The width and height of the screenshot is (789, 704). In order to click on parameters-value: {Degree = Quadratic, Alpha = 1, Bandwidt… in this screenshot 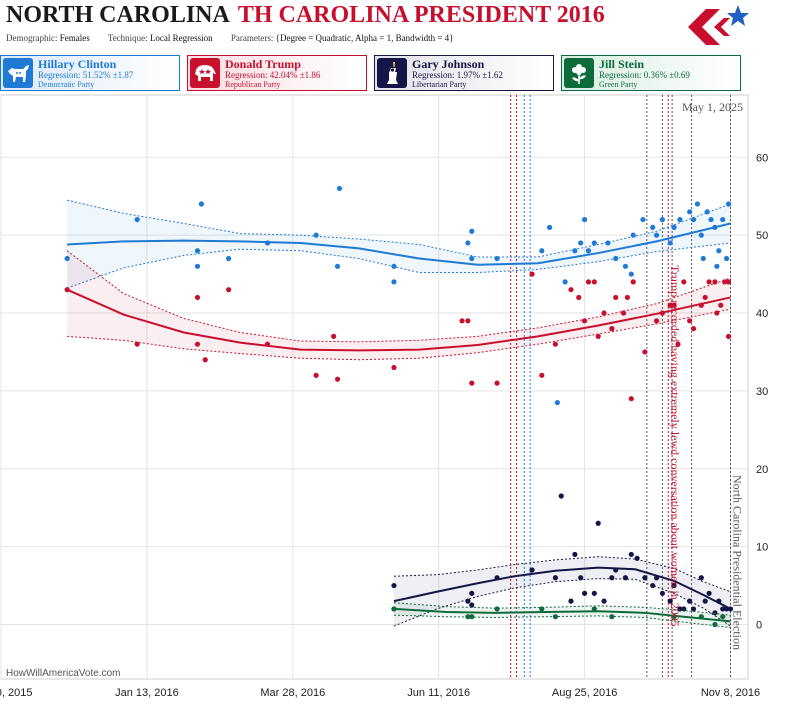, I will do `click(364, 38)`.